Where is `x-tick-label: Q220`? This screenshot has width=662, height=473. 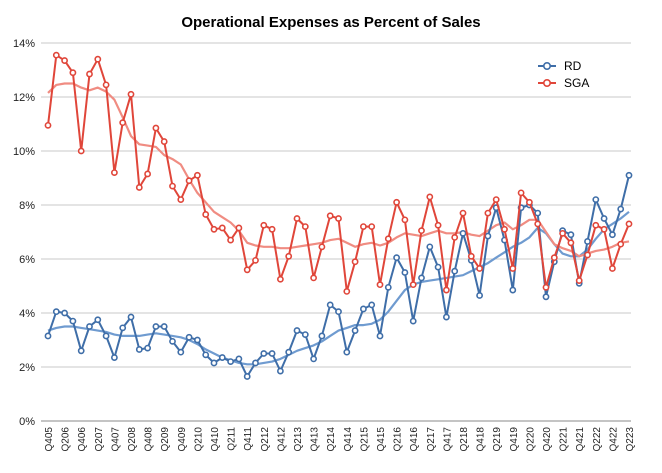 x-tick-label: Q220 is located at coordinates (530, 439).